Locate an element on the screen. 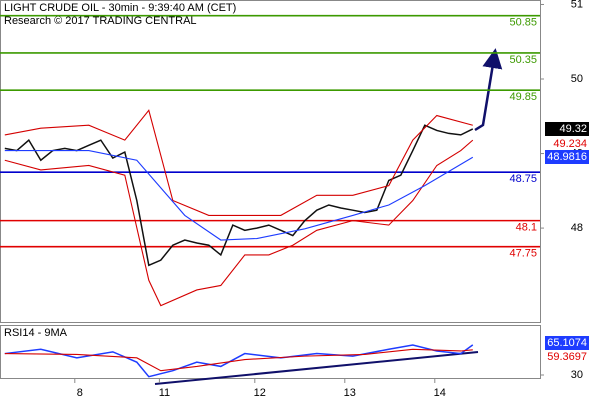 The image size is (590, 400). y-tick-label: 30 is located at coordinates (577, 375).